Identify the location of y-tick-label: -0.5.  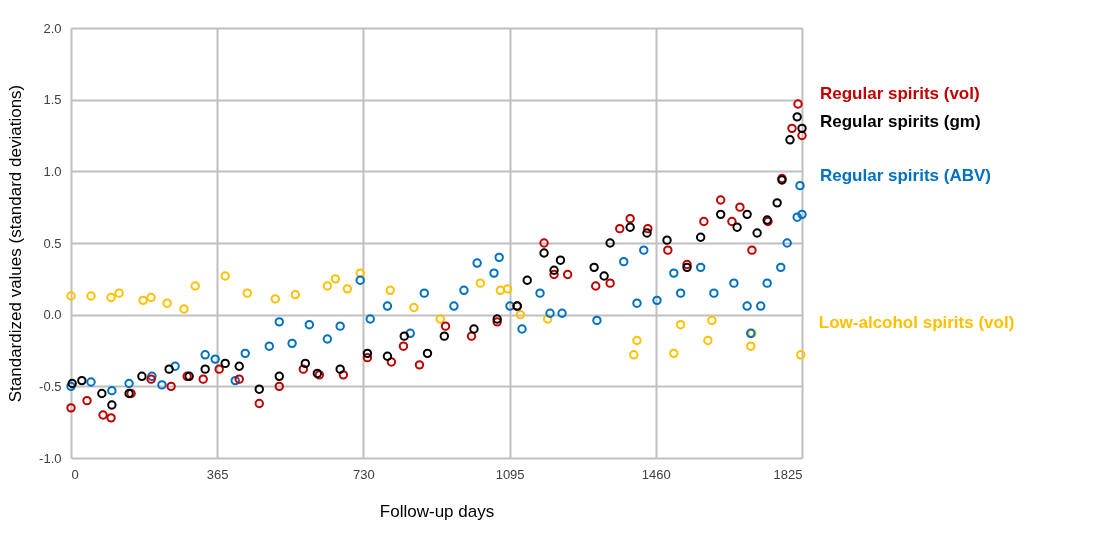
(50, 386).